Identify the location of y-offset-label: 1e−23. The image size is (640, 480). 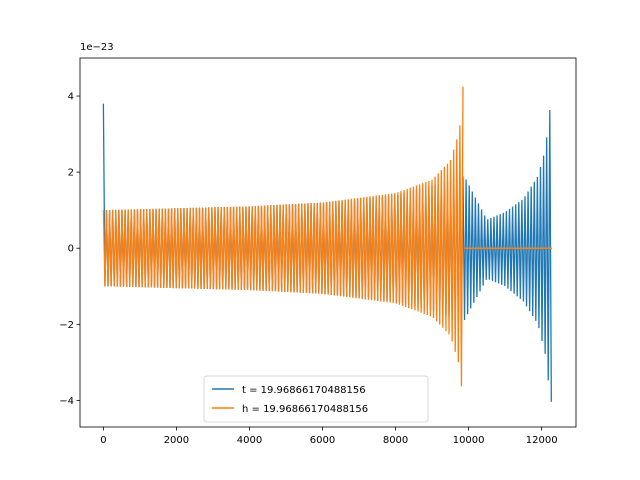
(97, 47).